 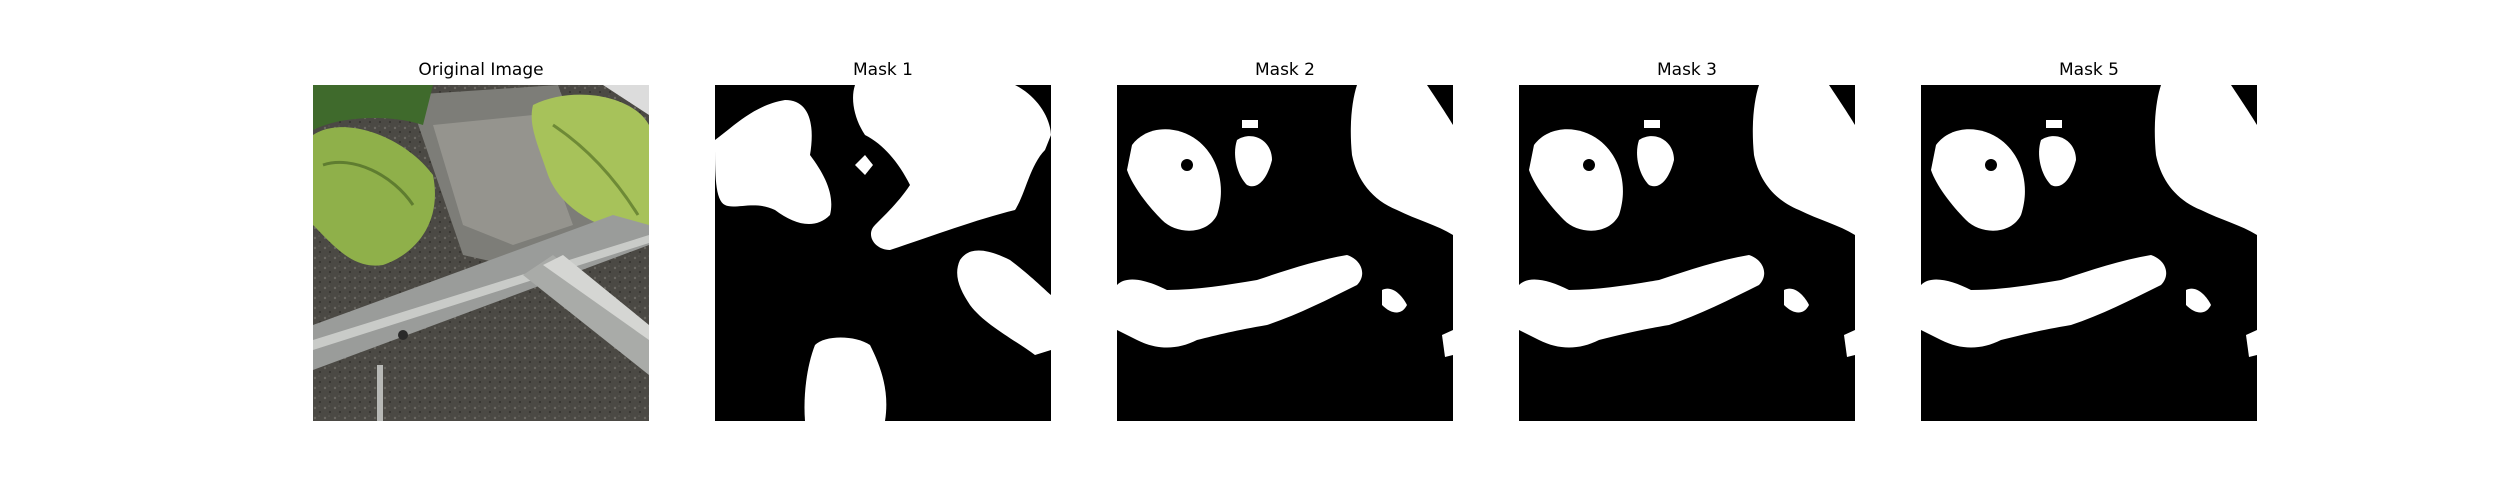 What do you see at coordinates (481, 70) in the screenshot?
I see `panel-title-original: Original Image` at bounding box center [481, 70].